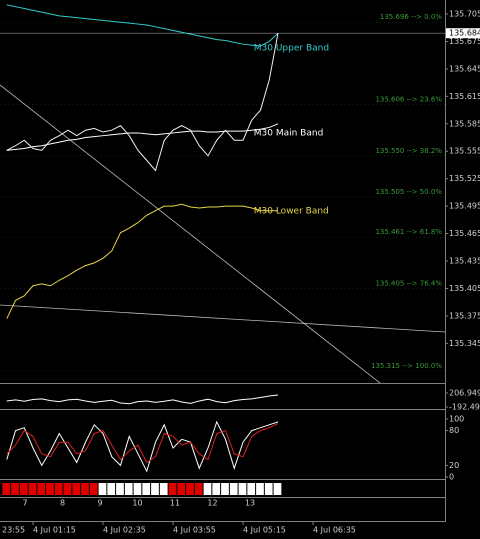 Image resolution: width=480 pixels, height=539 pixels. Describe the element at coordinates (62, 503) in the screenshot. I see `strip-label: 8` at that location.